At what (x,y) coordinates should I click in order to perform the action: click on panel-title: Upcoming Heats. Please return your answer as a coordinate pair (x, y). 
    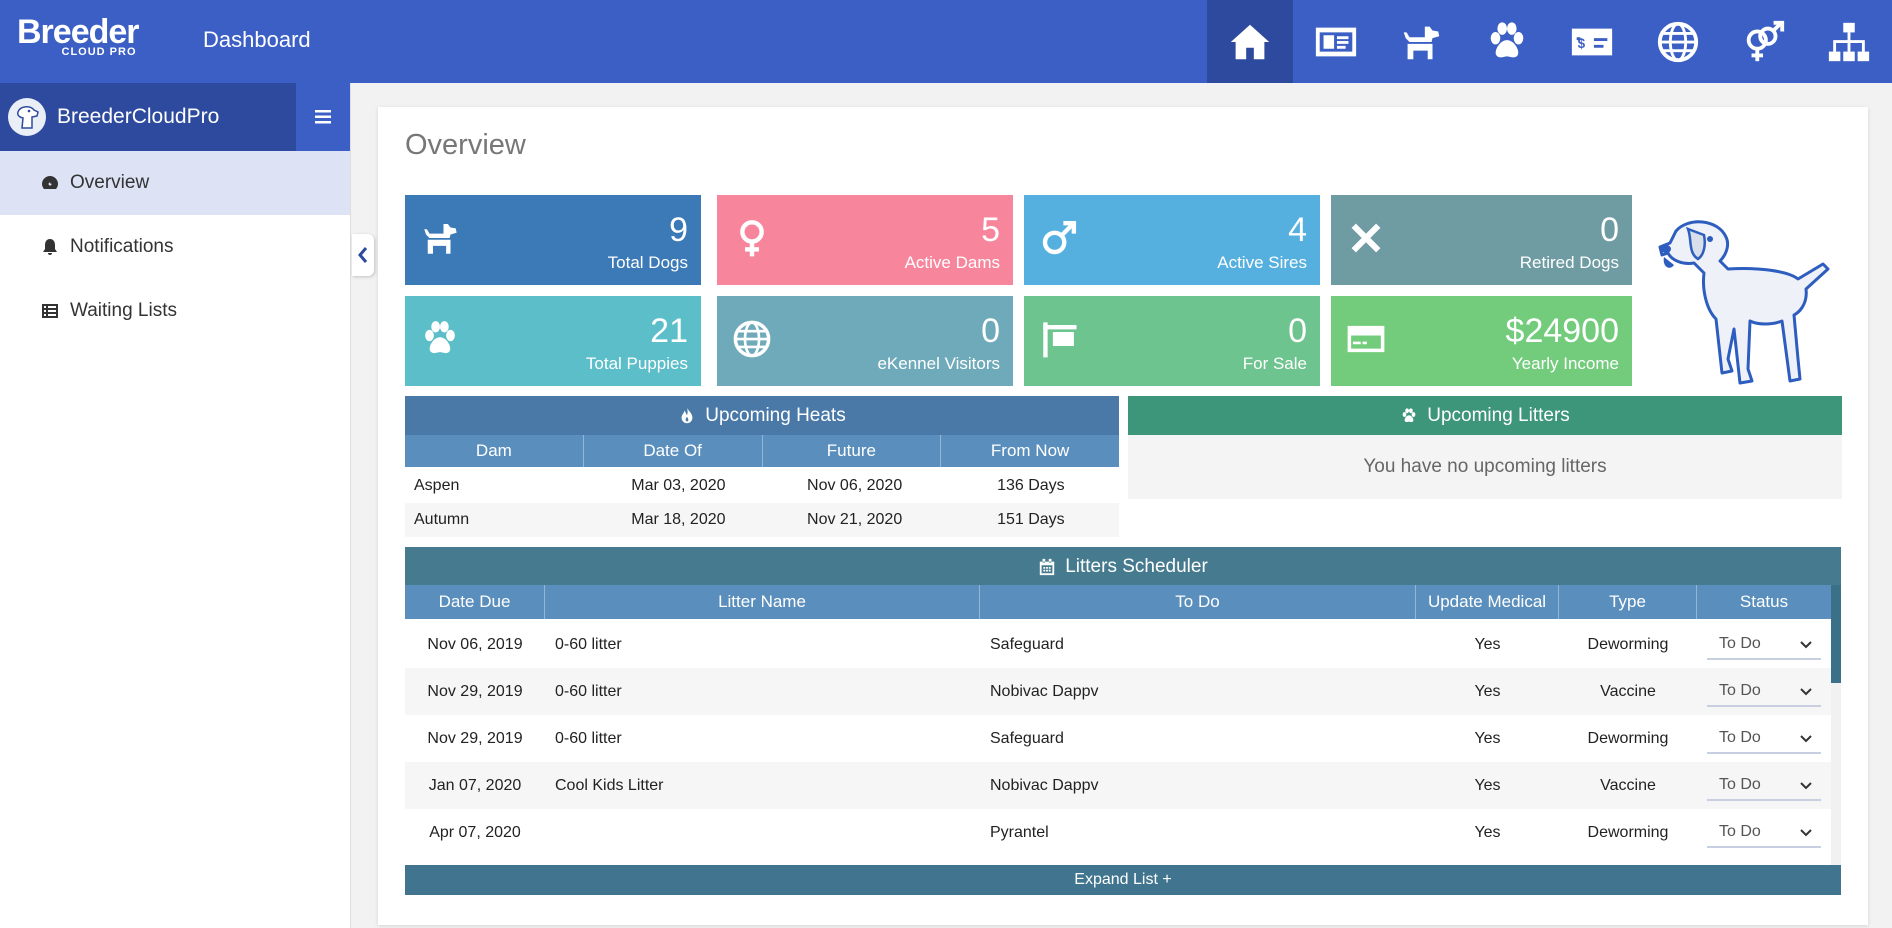
    Looking at the image, I should click on (775, 415).